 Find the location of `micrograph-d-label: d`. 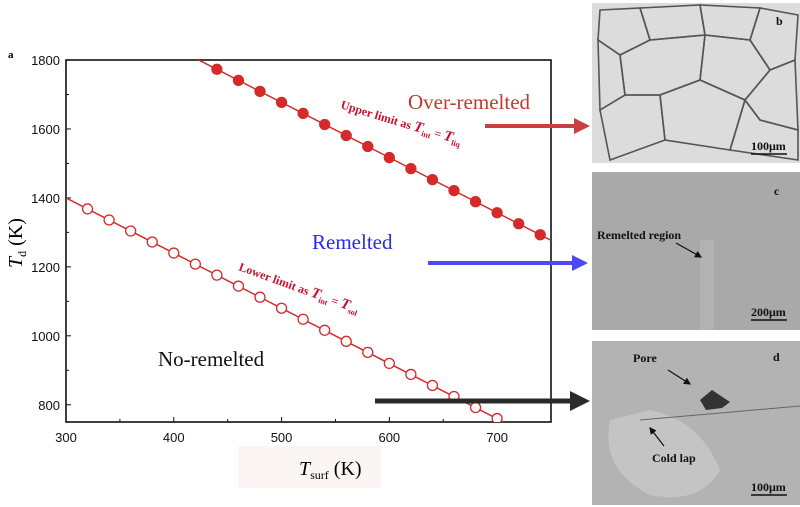

micrograph-d-label: d is located at coordinates (776, 357).